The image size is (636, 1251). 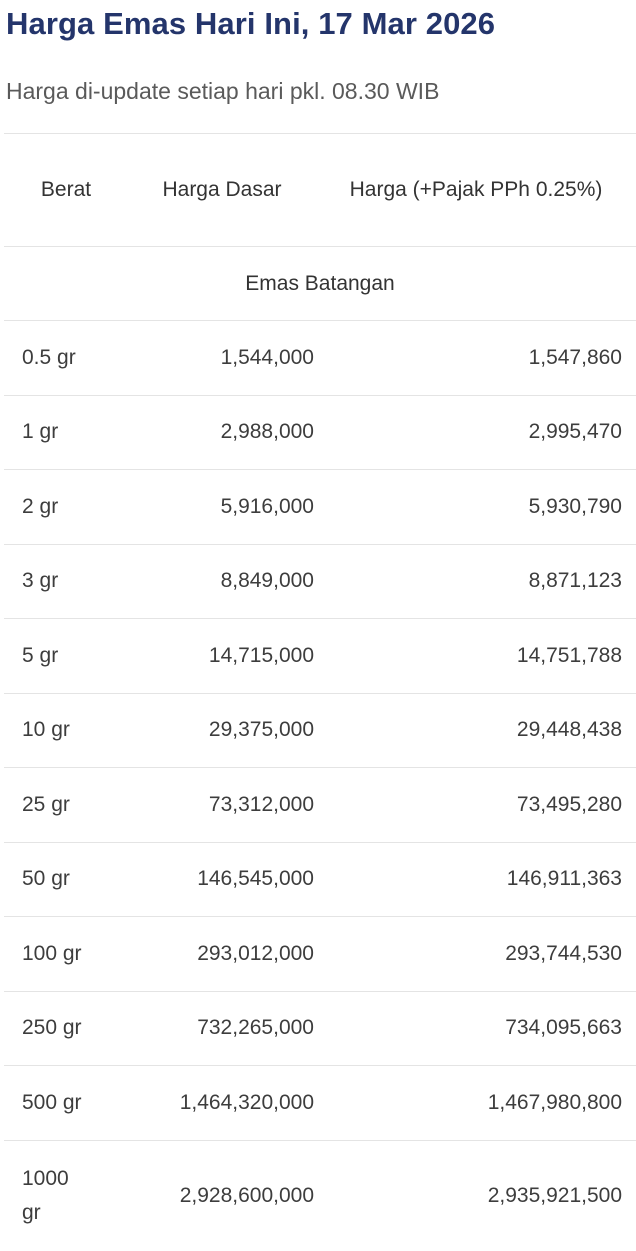 What do you see at coordinates (563, 1028) in the screenshot?
I see `cell-harga-pajak: 734,095,663` at bounding box center [563, 1028].